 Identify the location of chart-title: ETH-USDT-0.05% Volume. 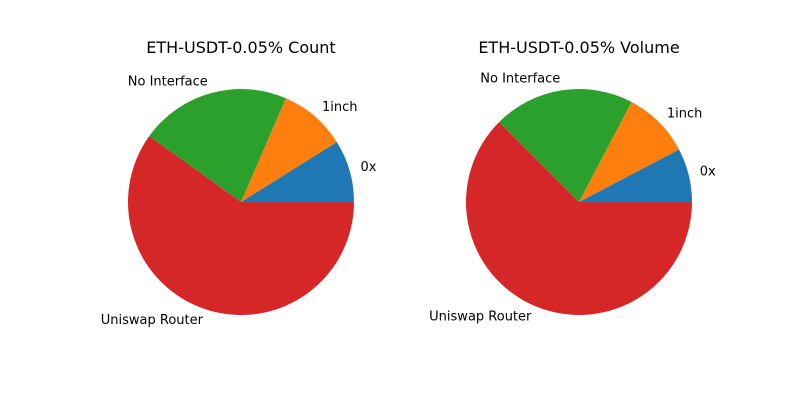
(578, 47).